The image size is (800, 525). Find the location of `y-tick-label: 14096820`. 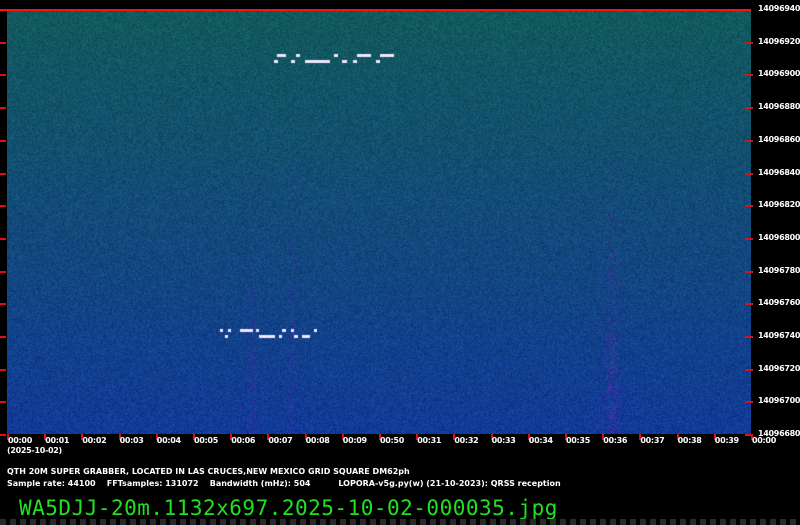

y-tick-label: 14096820 is located at coordinates (779, 205).